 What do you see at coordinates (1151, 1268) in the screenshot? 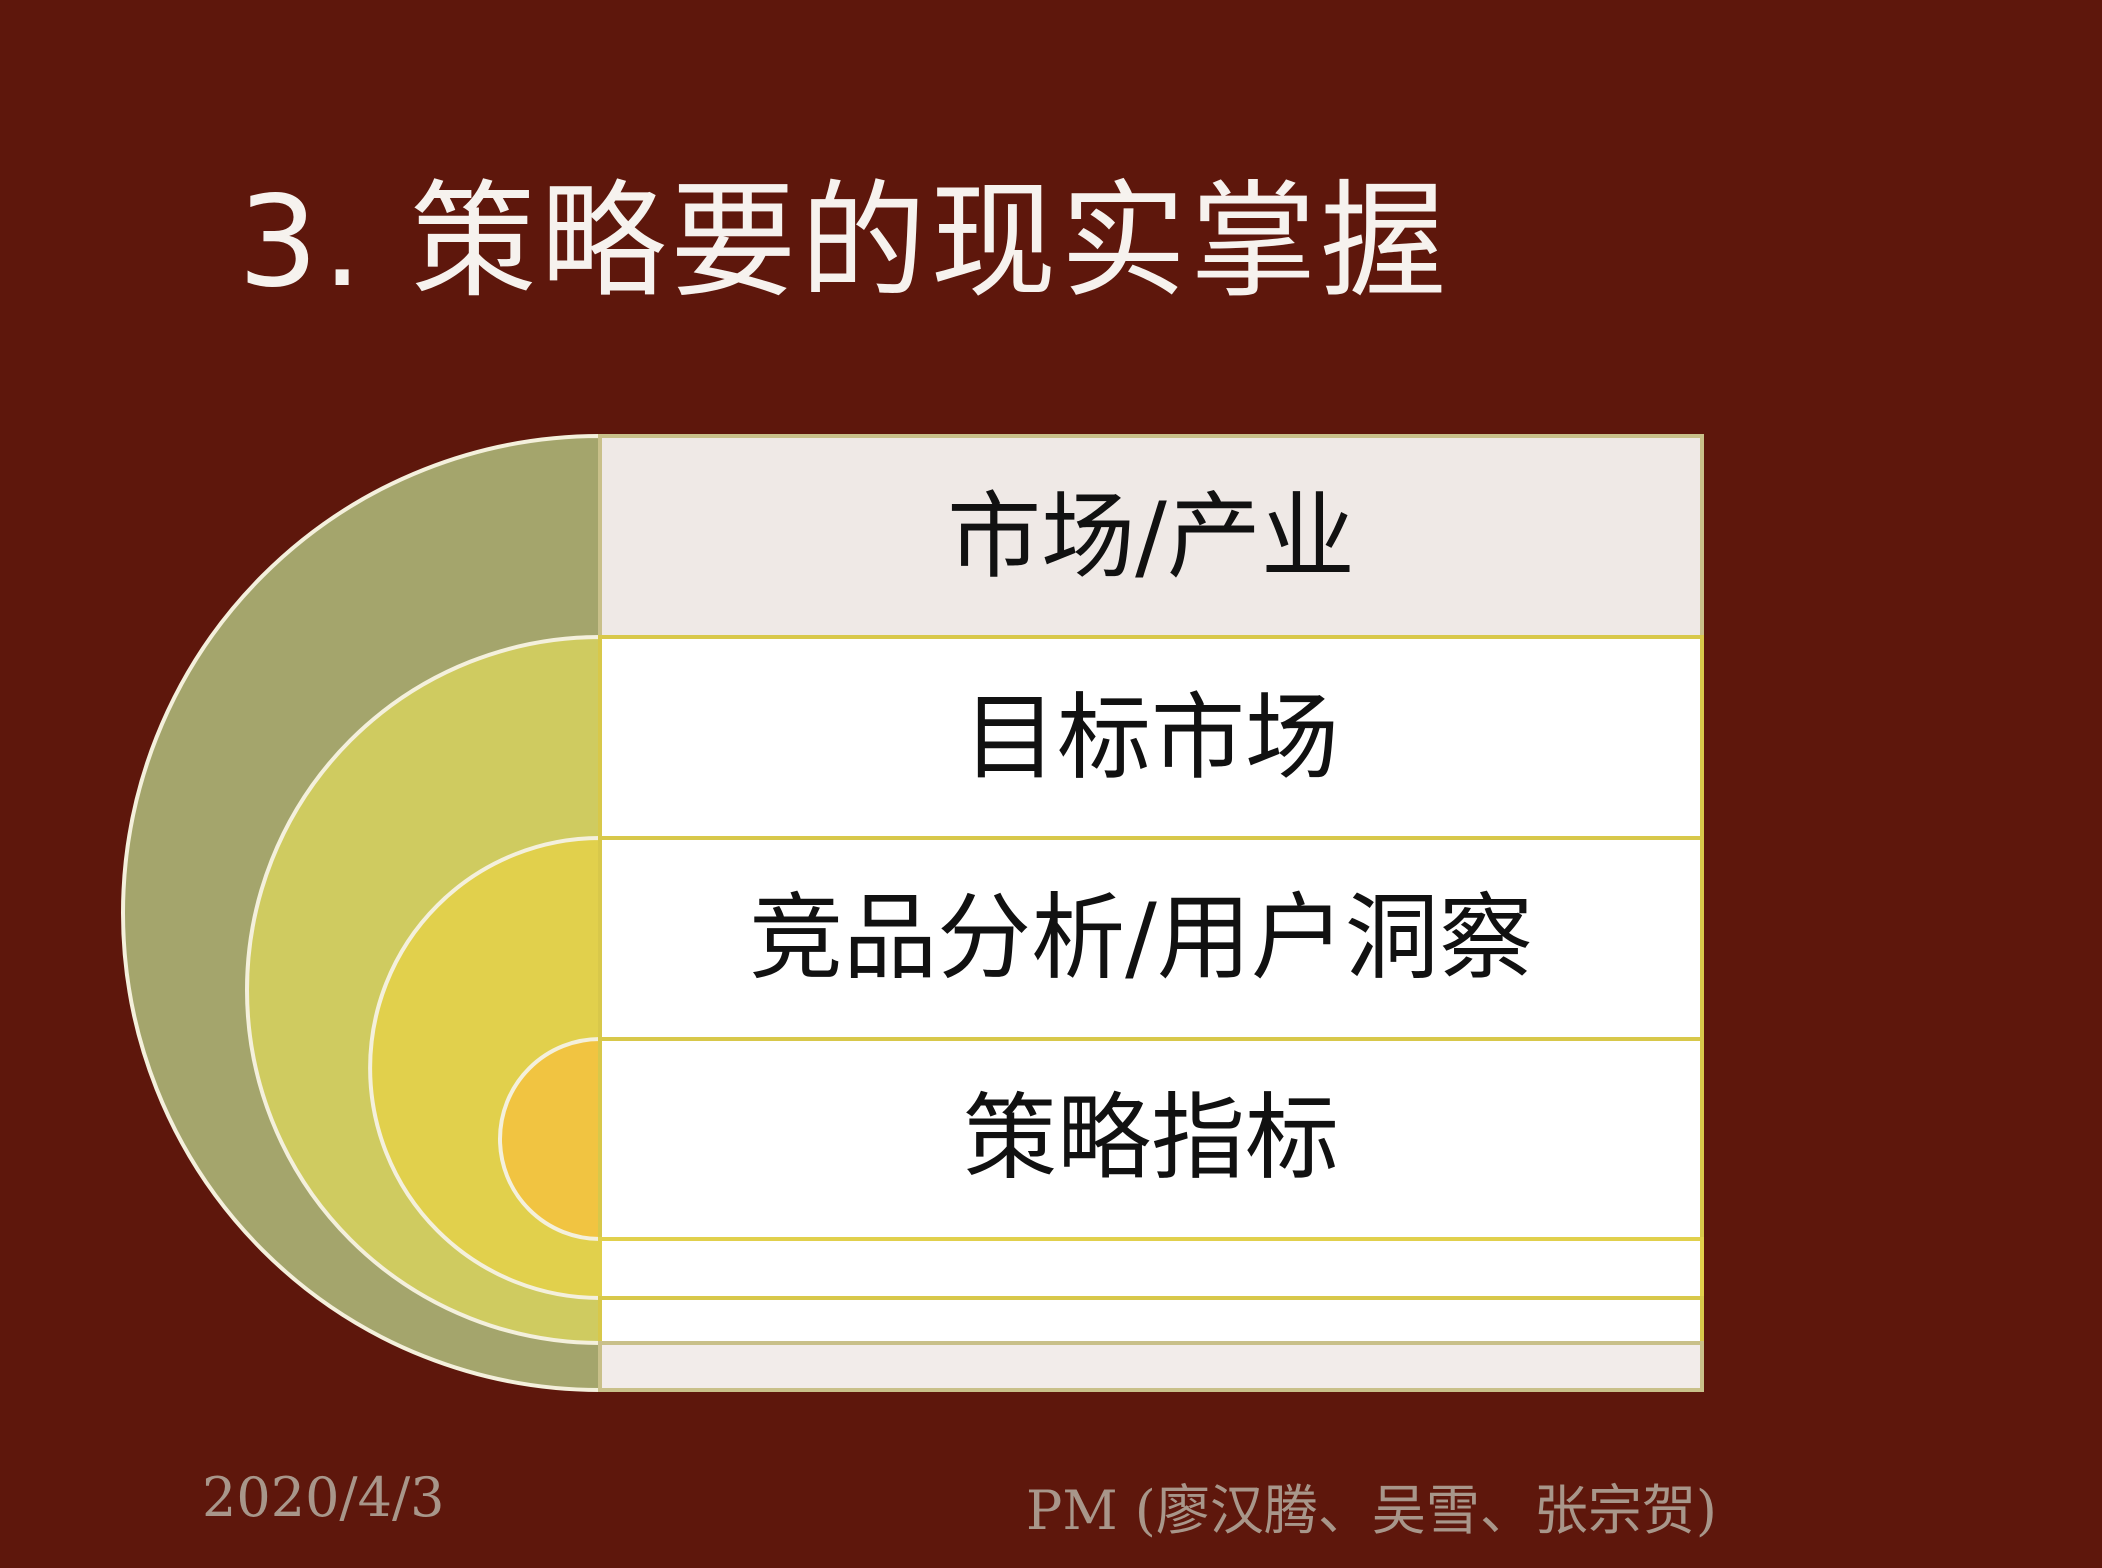
I see `level-4-band` at bounding box center [1151, 1268].